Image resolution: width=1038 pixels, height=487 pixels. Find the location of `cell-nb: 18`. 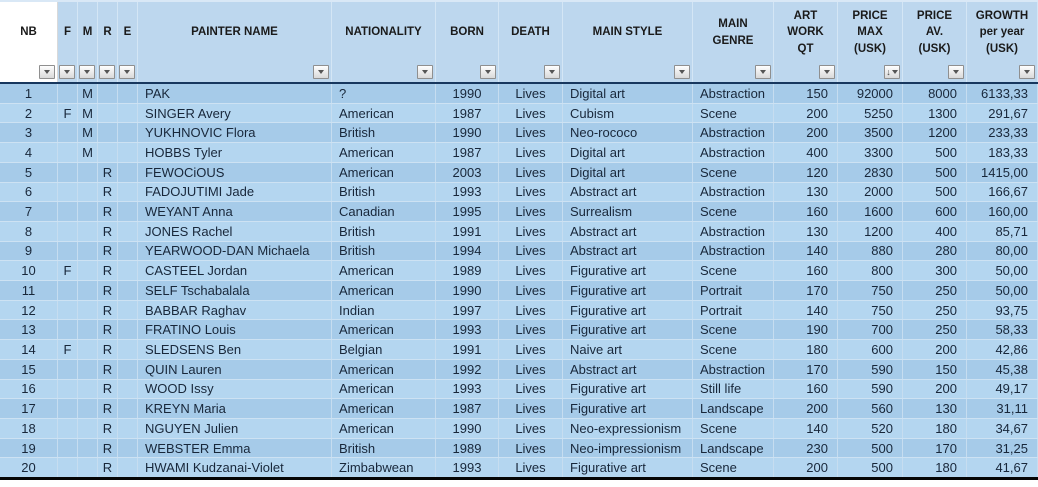

cell-nb: 18 is located at coordinates (29, 428).